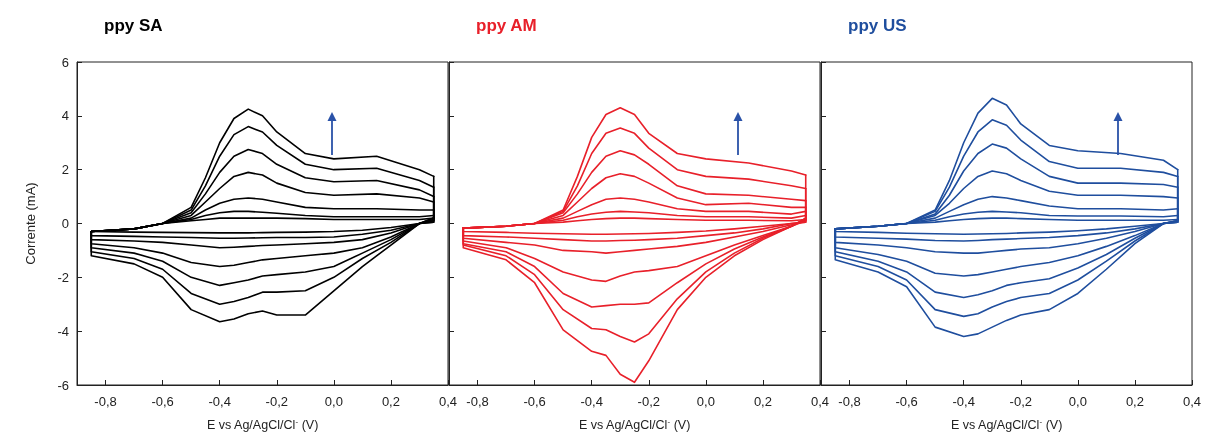 This screenshot has height=445, width=1208. I want to click on y-tick-label: 6, so click(65, 62).